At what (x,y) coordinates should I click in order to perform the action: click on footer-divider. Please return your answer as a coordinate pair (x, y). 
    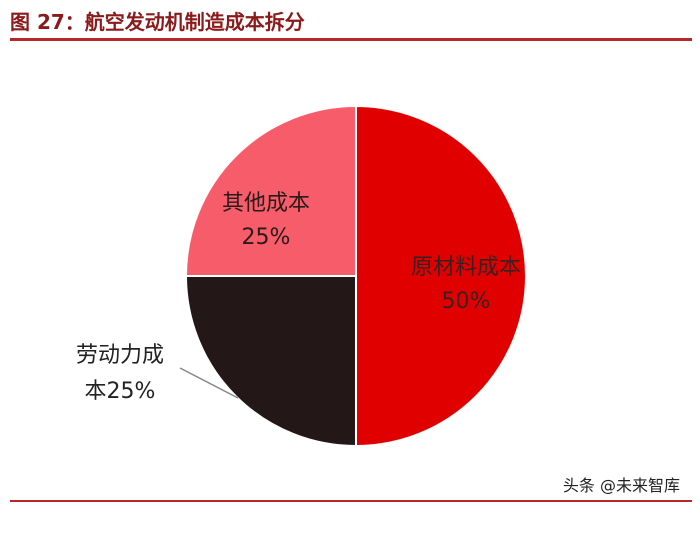
    Looking at the image, I should click on (351, 501).